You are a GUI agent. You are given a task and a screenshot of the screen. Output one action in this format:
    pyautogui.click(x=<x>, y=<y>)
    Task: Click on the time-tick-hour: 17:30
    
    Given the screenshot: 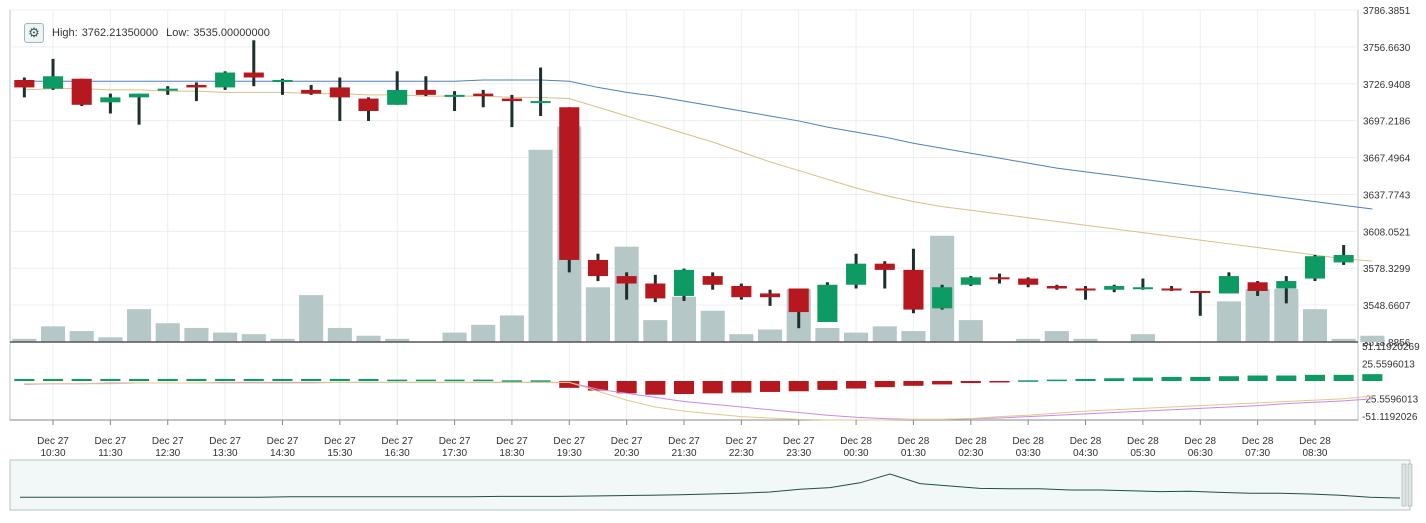 What is the action you would take?
    pyautogui.click(x=454, y=453)
    